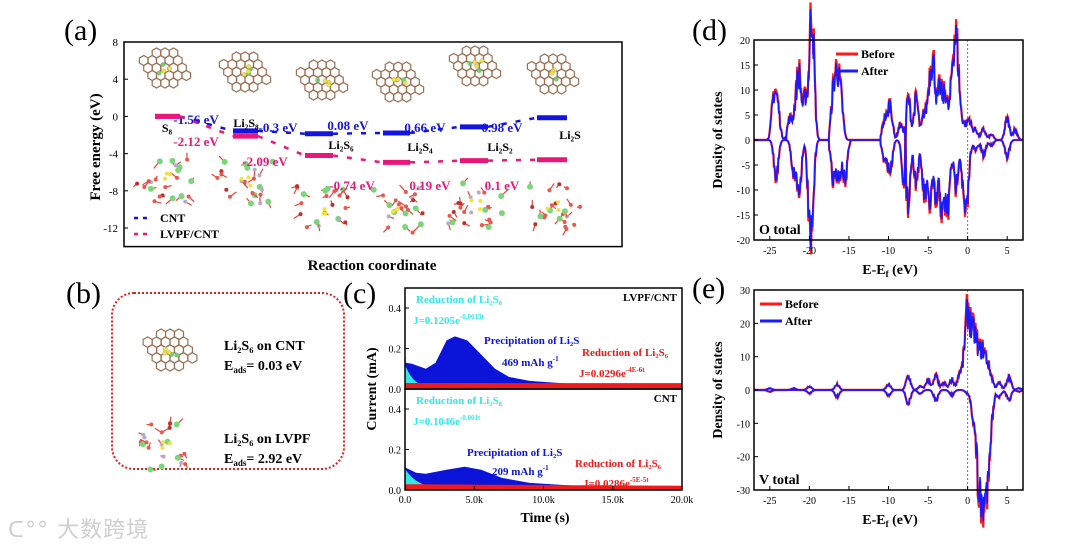 The image size is (1080, 550). I want to click on y-tick-label: 0.0, so click(395, 491).